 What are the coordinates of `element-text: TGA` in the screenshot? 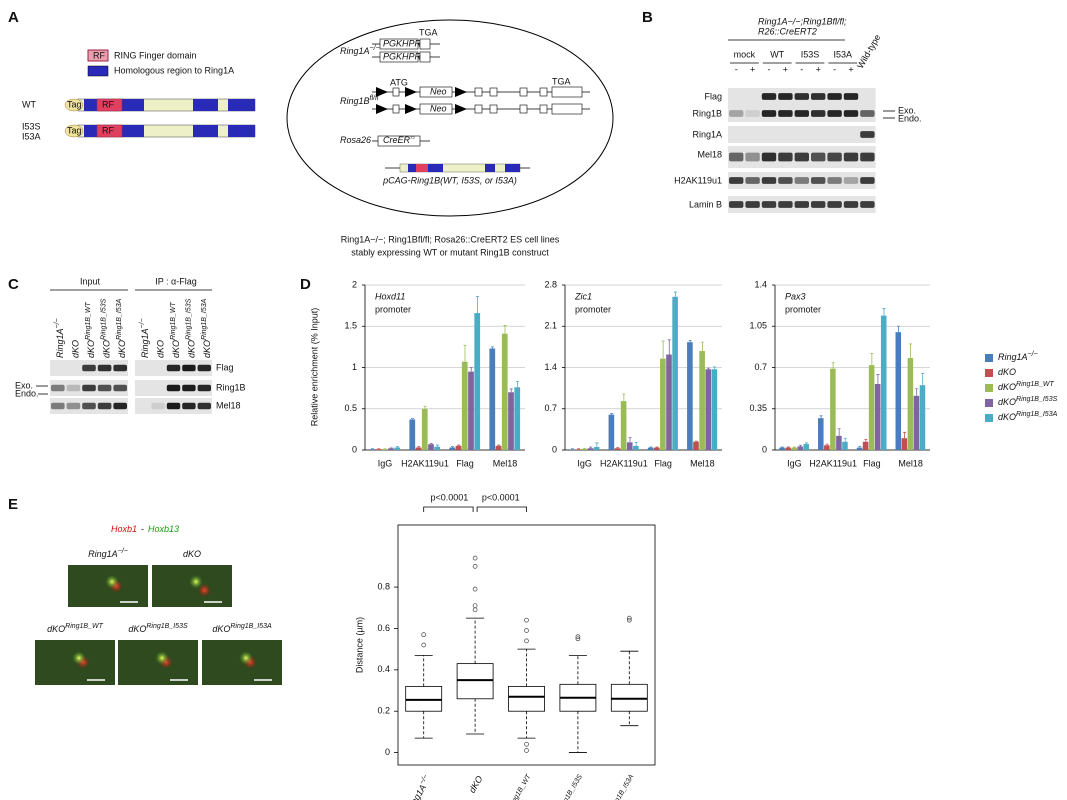 It's located at (428, 32).